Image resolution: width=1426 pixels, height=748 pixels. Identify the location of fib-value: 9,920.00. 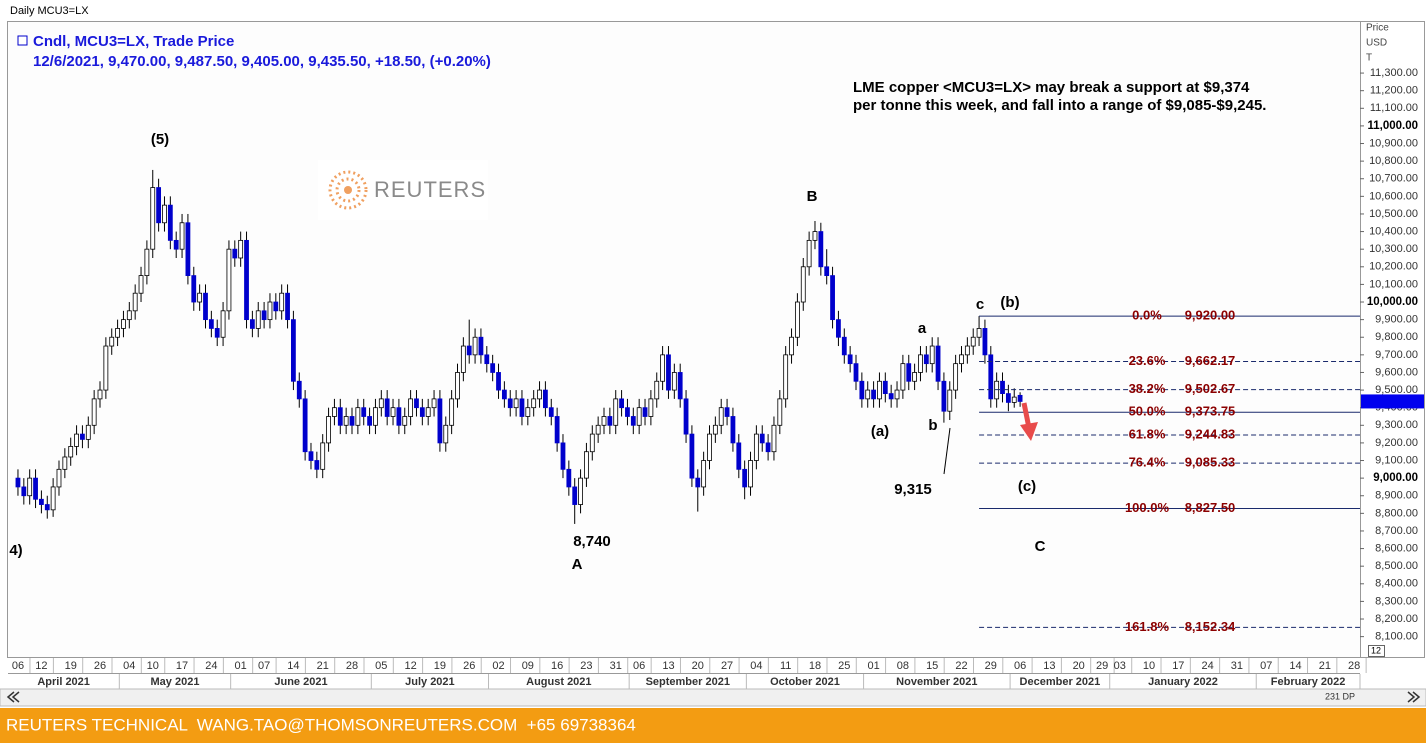
(1210, 315).